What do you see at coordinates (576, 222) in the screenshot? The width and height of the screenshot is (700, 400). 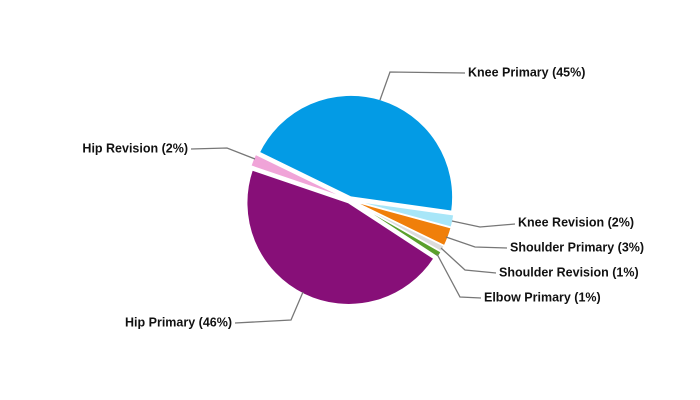 I see `slice-label: Knee Revision (2%)` at bounding box center [576, 222].